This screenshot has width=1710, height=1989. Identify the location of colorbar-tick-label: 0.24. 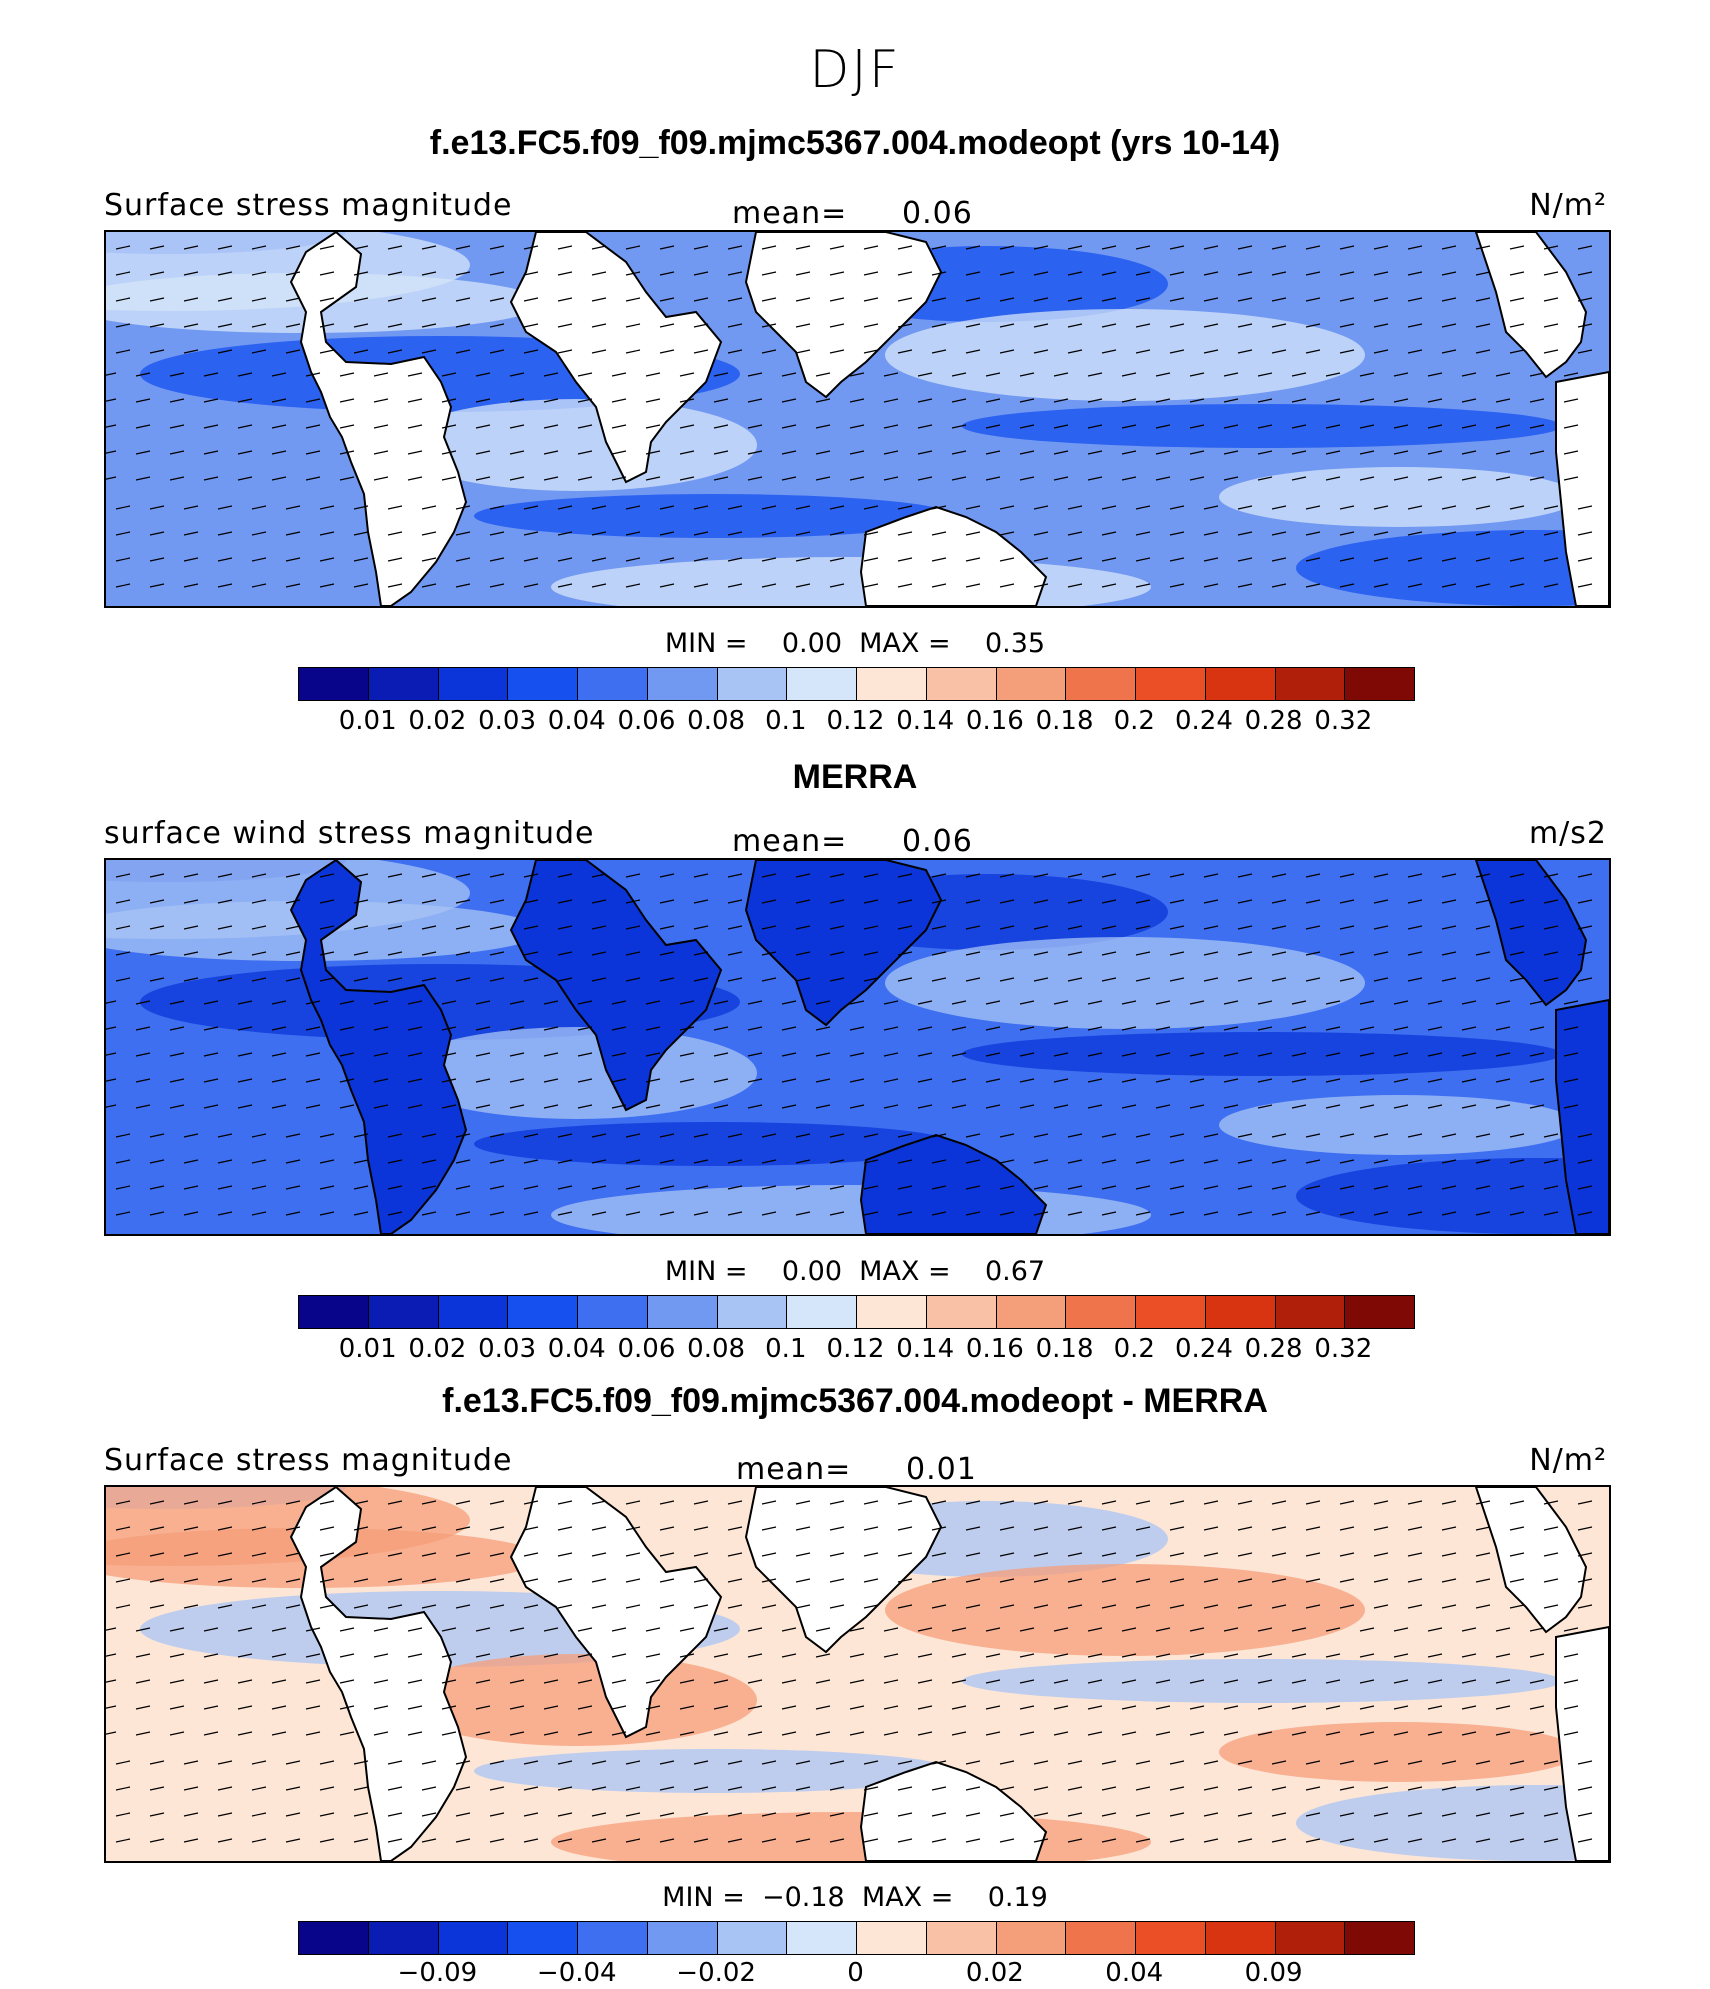
(1203, 1349).